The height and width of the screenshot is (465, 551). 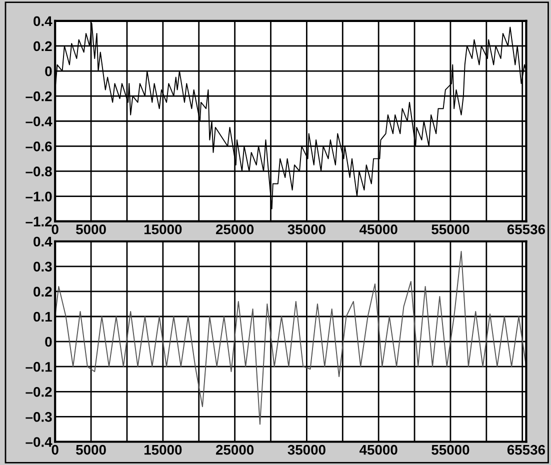 I want to click on y-tick-label: –0.3, so click(x=39, y=417).